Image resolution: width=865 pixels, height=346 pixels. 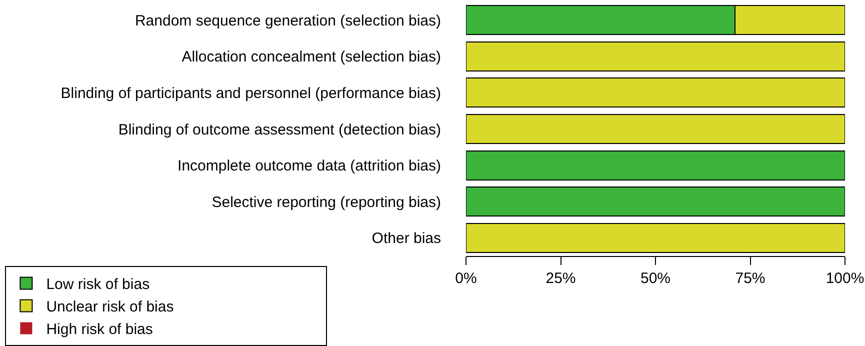 What do you see at coordinates (98, 285) in the screenshot?
I see `legend-label: Low risk of bias` at bounding box center [98, 285].